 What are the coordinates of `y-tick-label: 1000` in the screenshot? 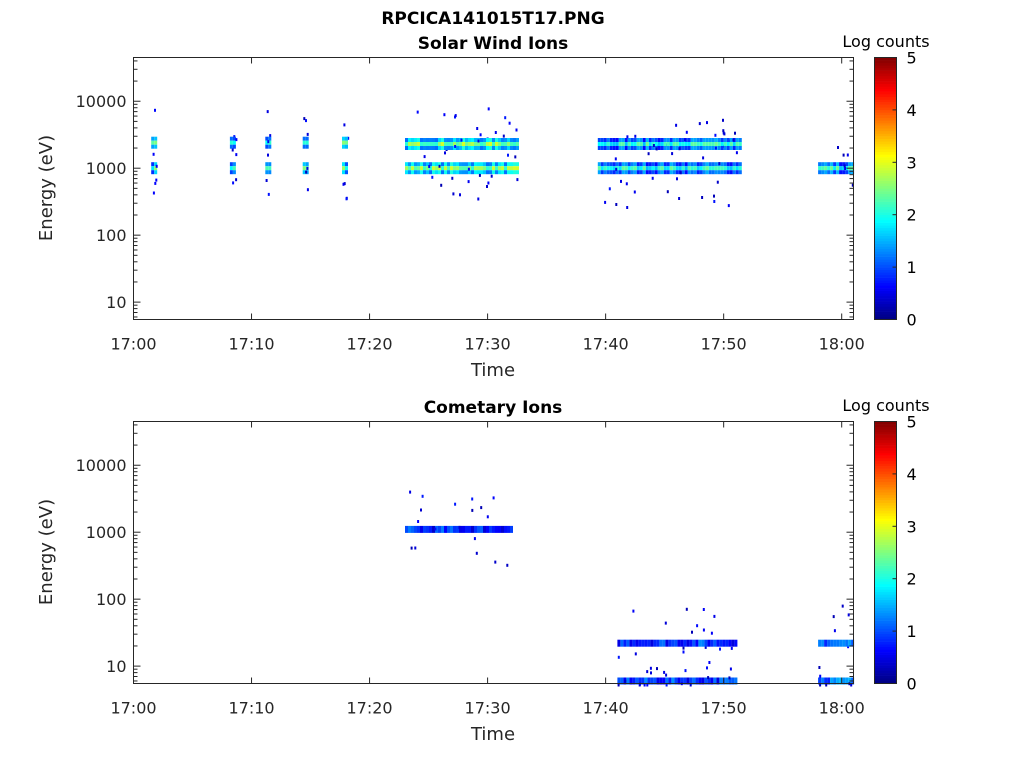 It's located at (106, 532).